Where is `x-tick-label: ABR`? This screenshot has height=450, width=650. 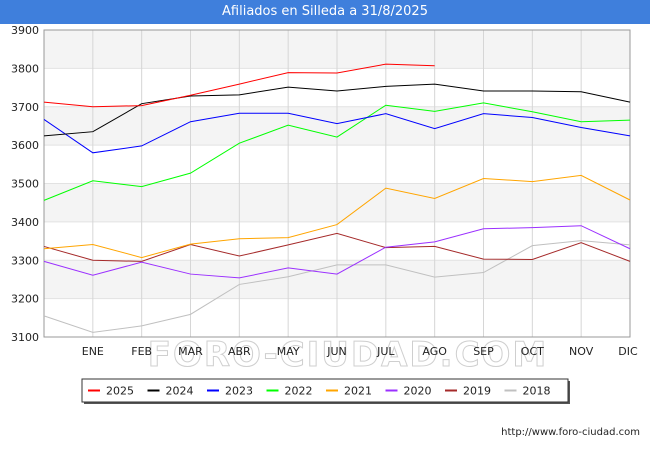 x-tick-label: ABR is located at coordinates (239, 351).